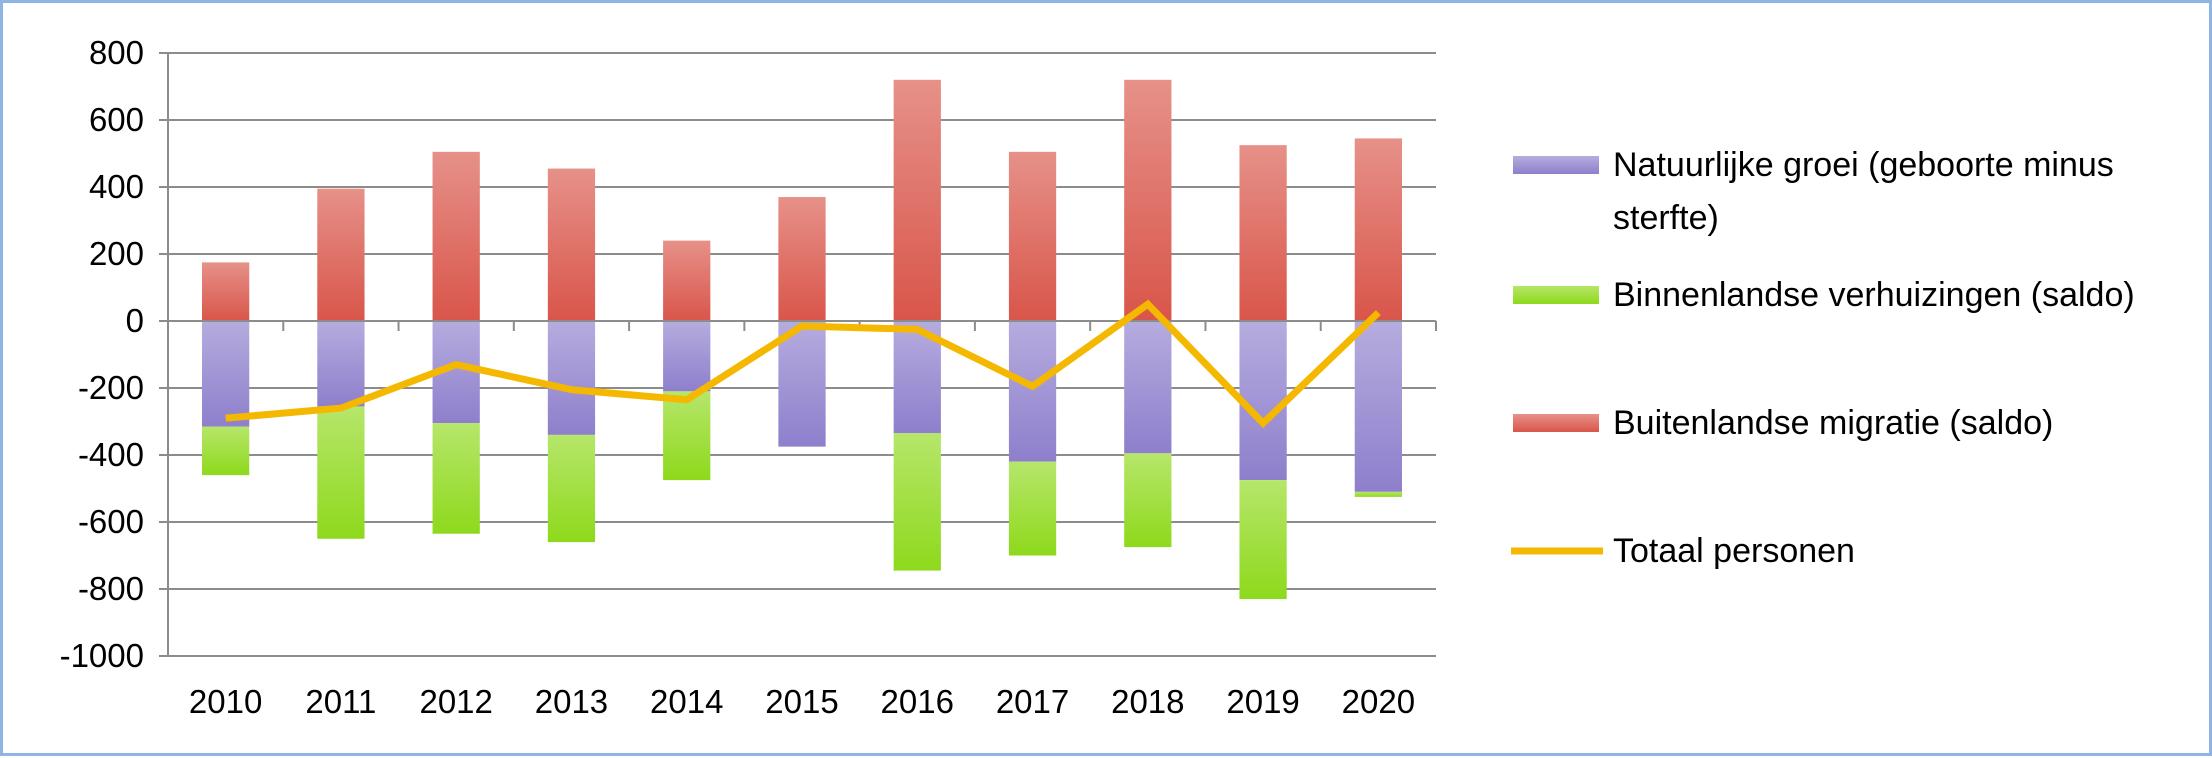 Image resolution: width=2212 pixels, height=758 pixels. I want to click on y-tick-label: 200, so click(116, 253).